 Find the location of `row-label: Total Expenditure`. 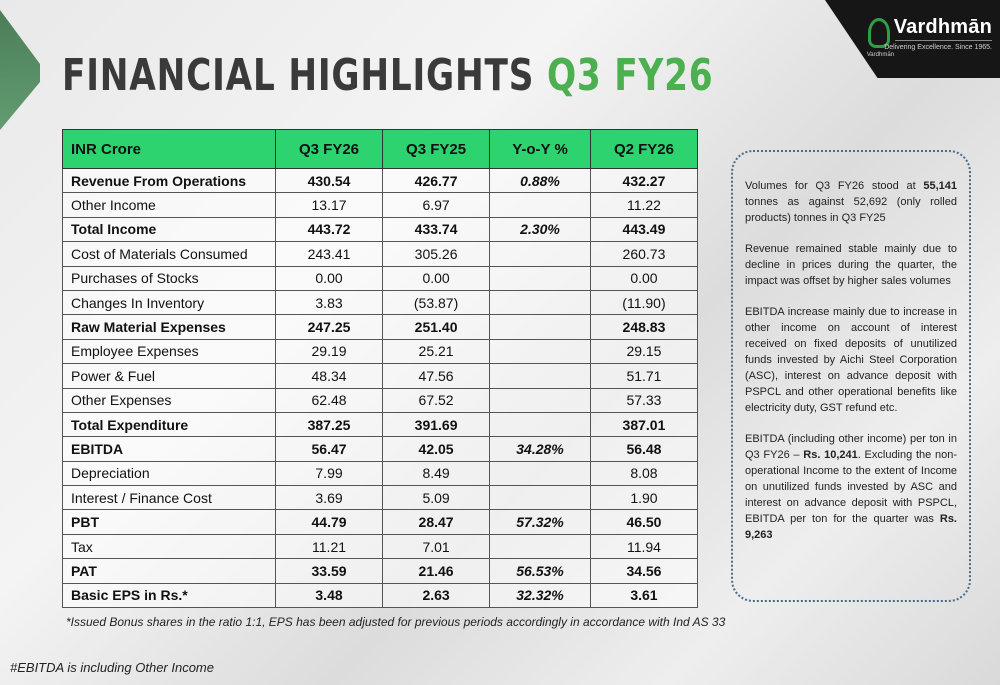

row-label: Total Expenditure is located at coordinates (169, 424).